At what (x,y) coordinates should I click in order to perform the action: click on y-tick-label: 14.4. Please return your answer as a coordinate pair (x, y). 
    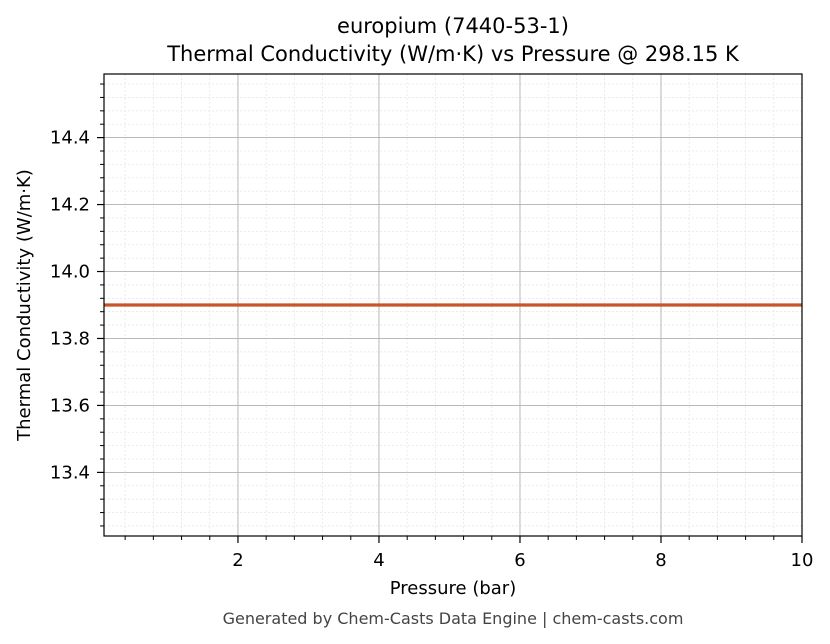
    Looking at the image, I should click on (70, 138).